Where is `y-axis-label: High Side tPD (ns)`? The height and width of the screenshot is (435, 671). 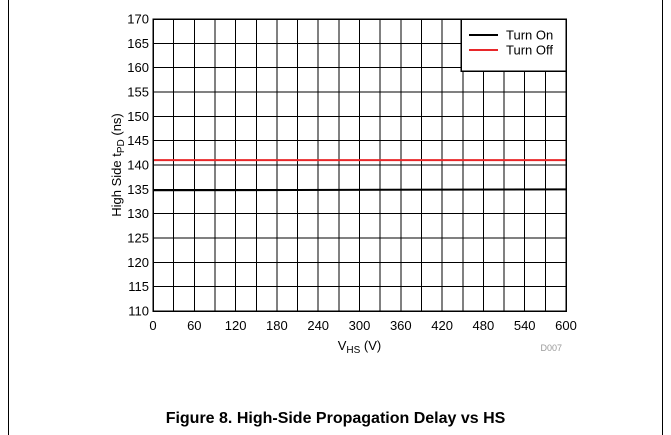 y-axis-label: High Side tPD (ns) is located at coordinates (118, 165).